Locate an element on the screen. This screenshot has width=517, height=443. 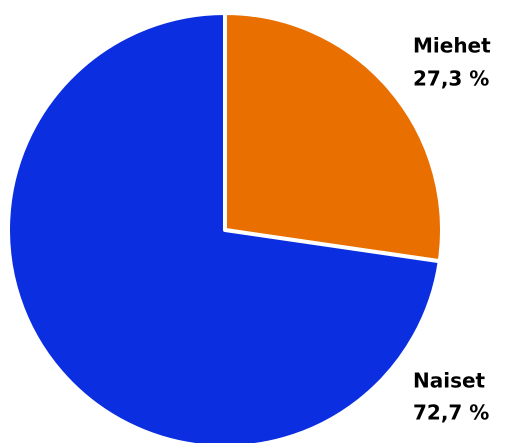
slice-value-label: 27,3 % is located at coordinates (451, 79).